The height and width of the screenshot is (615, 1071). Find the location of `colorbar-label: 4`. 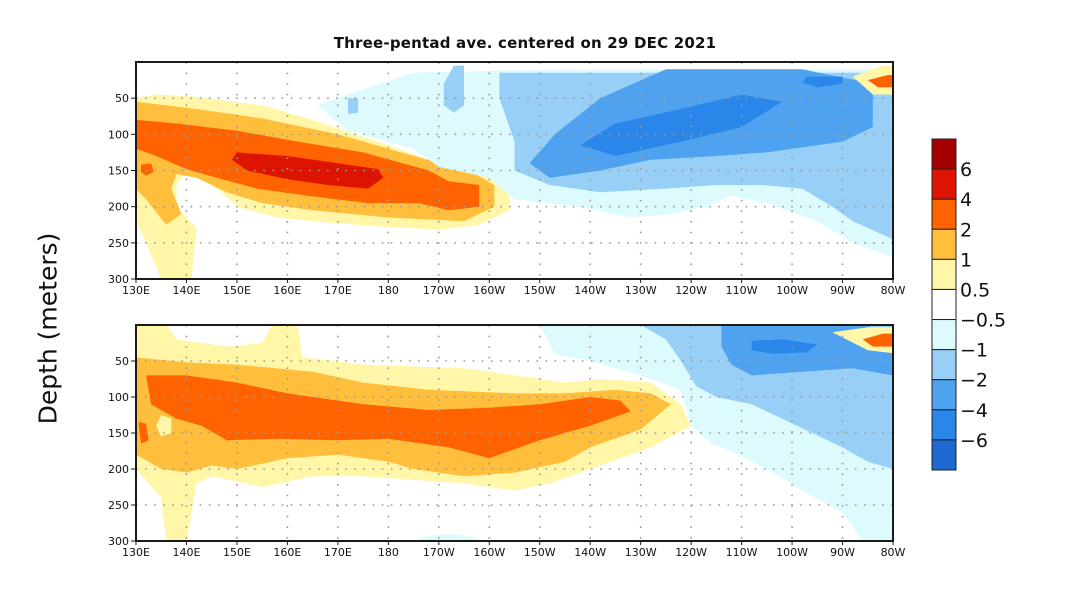

colorbar-label: 4 is located at coordinates (966, 200).